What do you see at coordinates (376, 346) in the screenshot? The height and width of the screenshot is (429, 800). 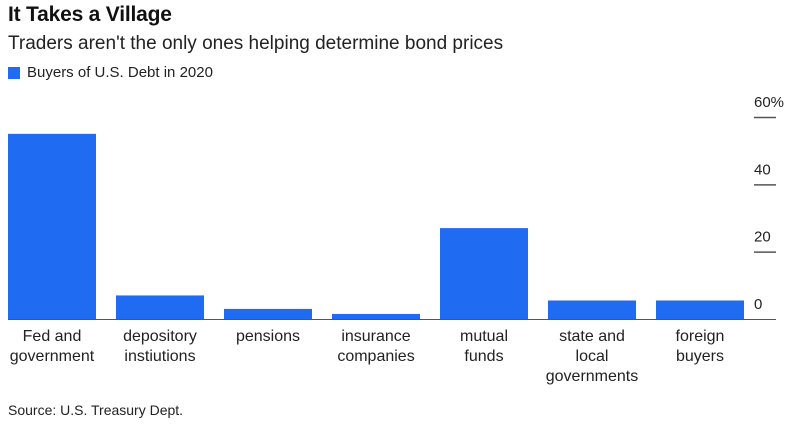 I see `category-label-3: insurance companies` at bounding box center [376, 346].